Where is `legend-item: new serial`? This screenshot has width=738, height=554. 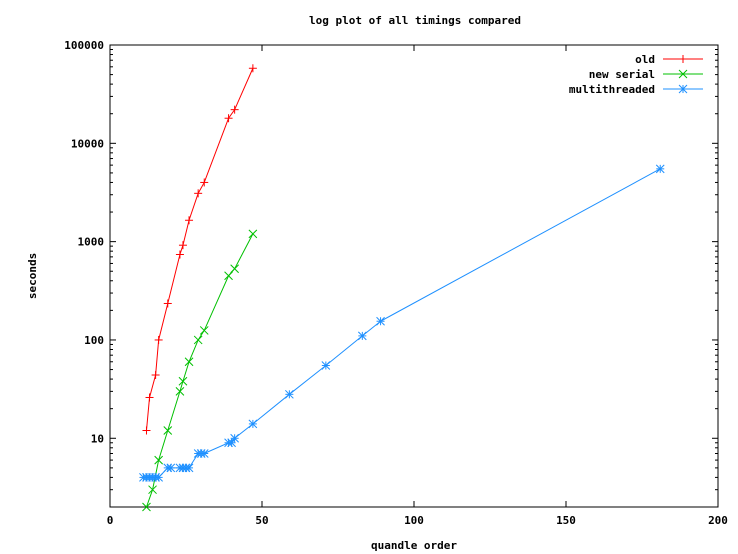 legend-item: new serial is located at coordinates (646, 74).